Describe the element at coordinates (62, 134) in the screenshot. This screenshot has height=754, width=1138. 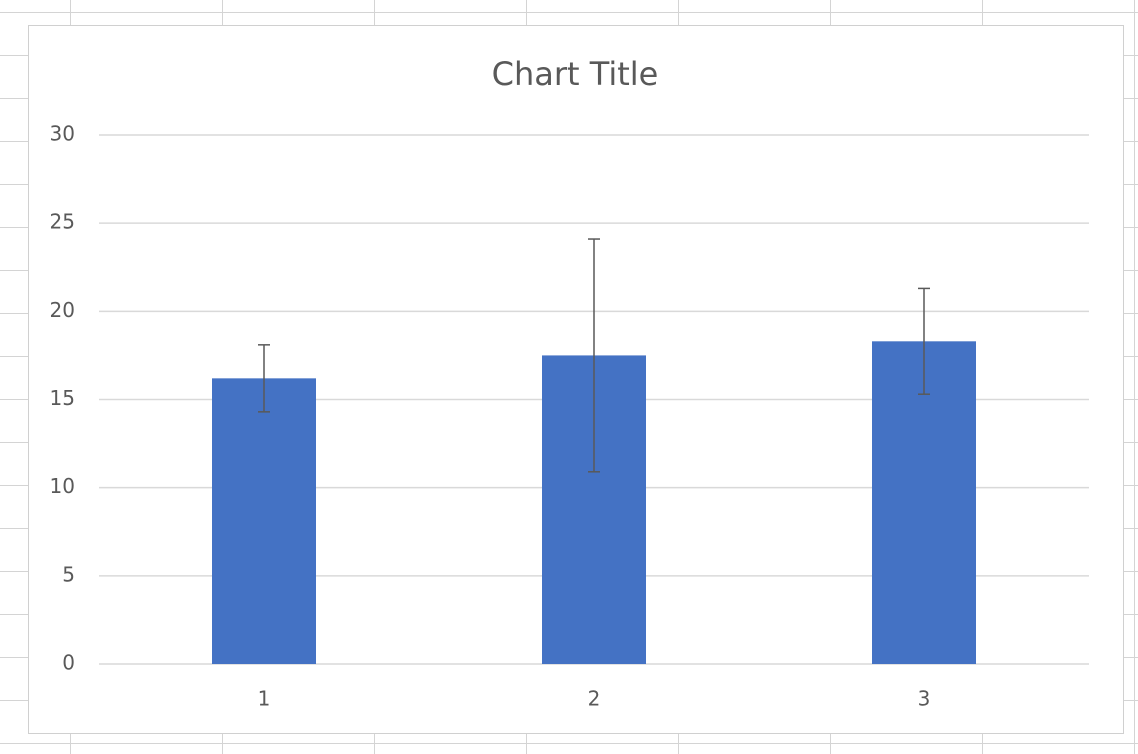
I see `y-tick-label: 30` at that location.